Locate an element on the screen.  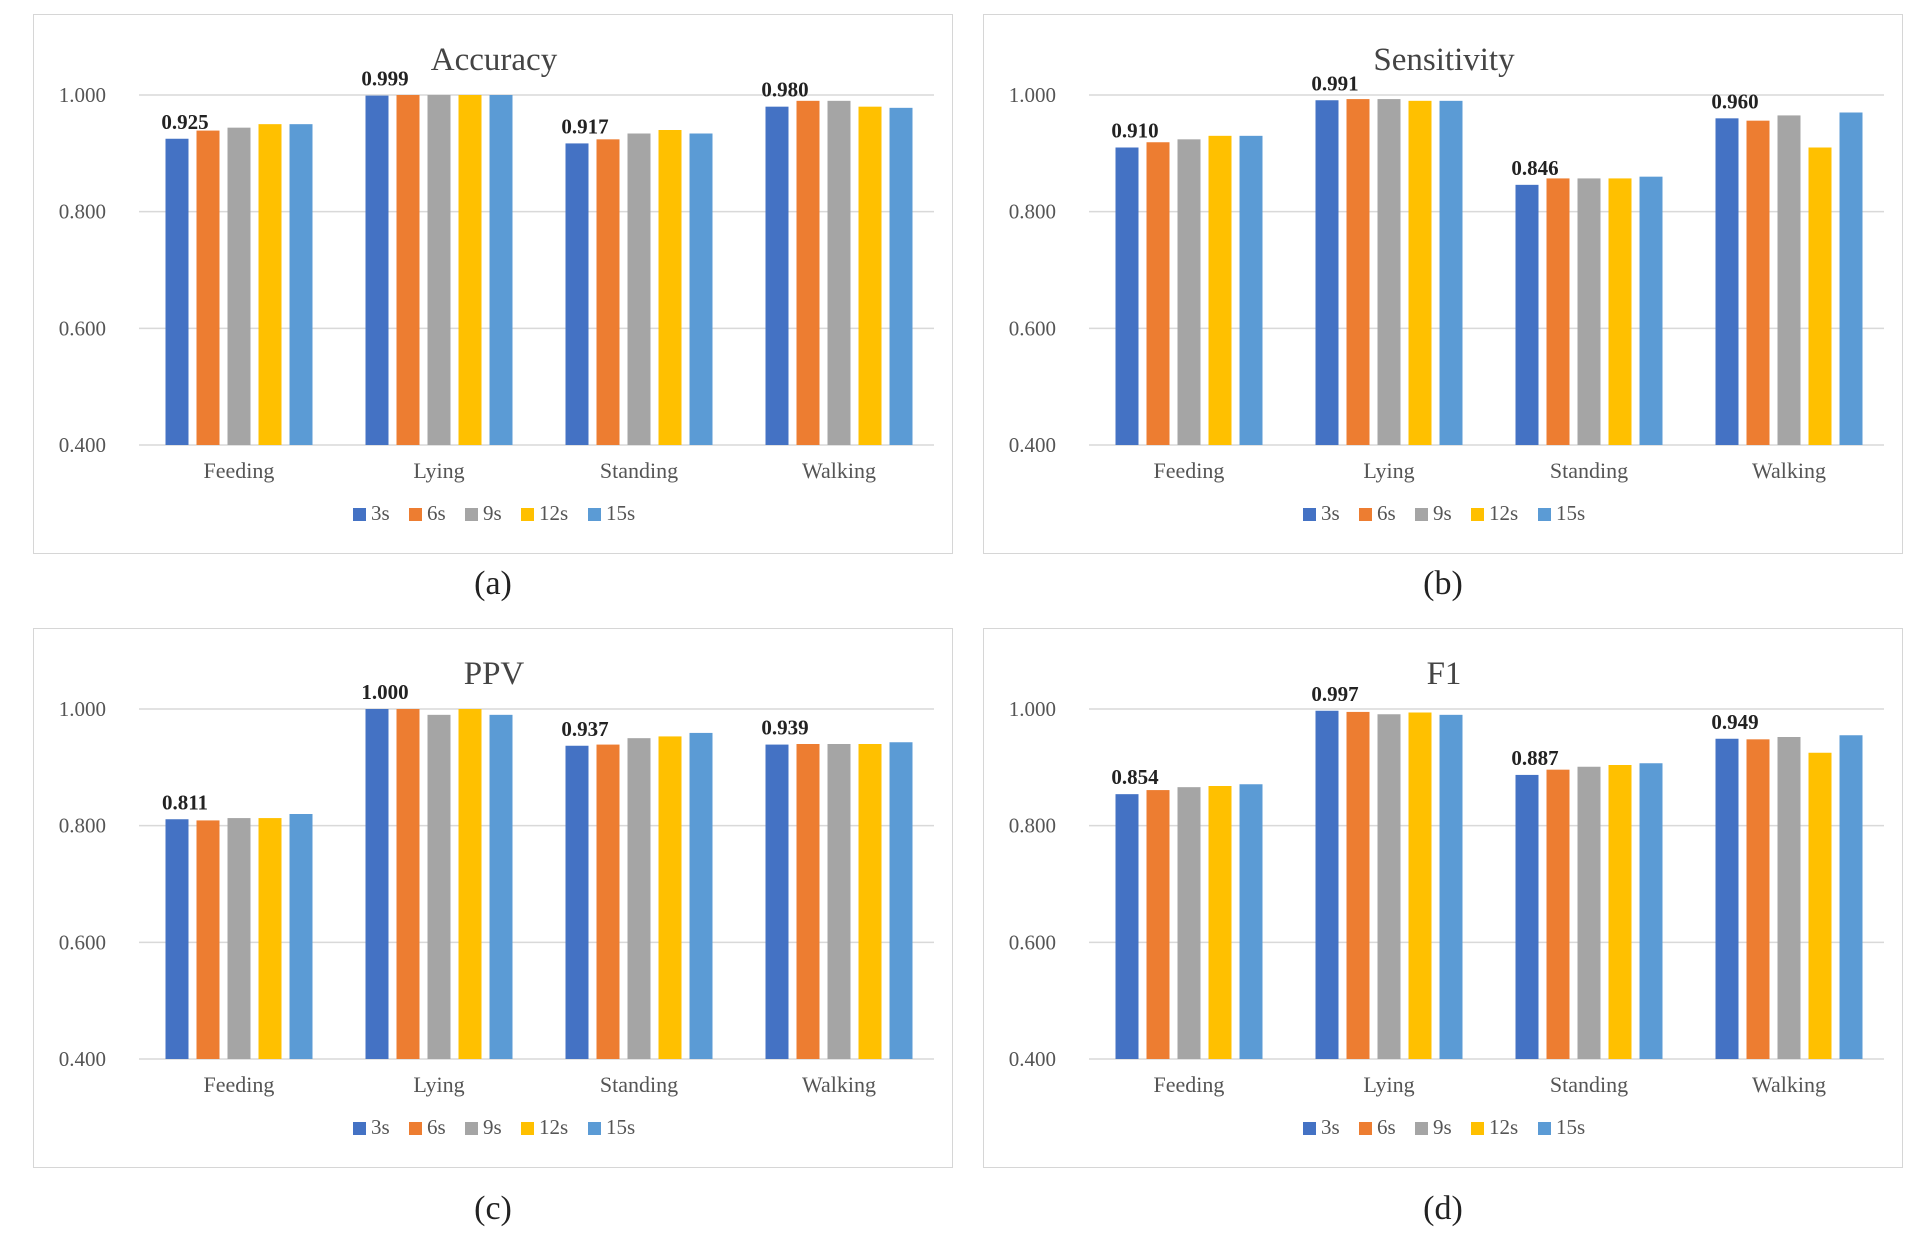
data-label: 0.939 is located at coordinates (784, 728).